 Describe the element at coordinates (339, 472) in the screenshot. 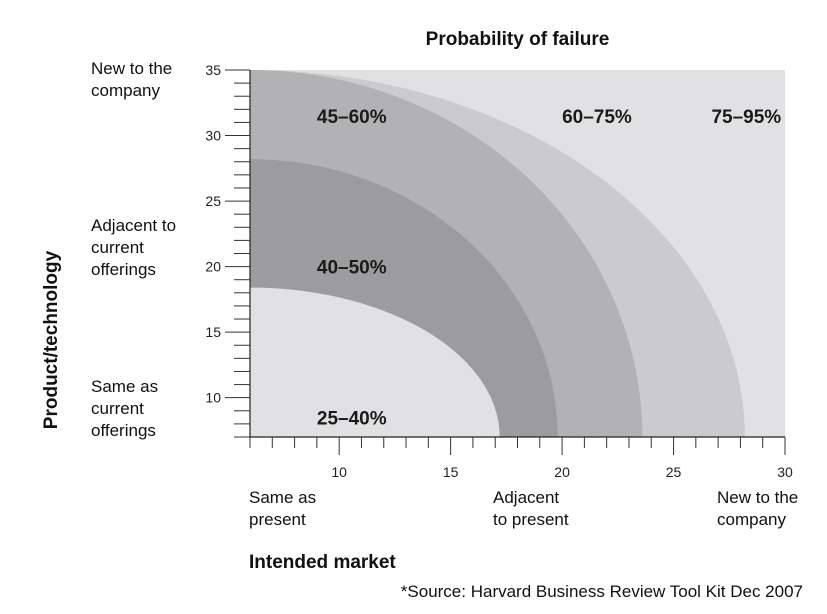

I see `x-tick-label: 10` at that location.